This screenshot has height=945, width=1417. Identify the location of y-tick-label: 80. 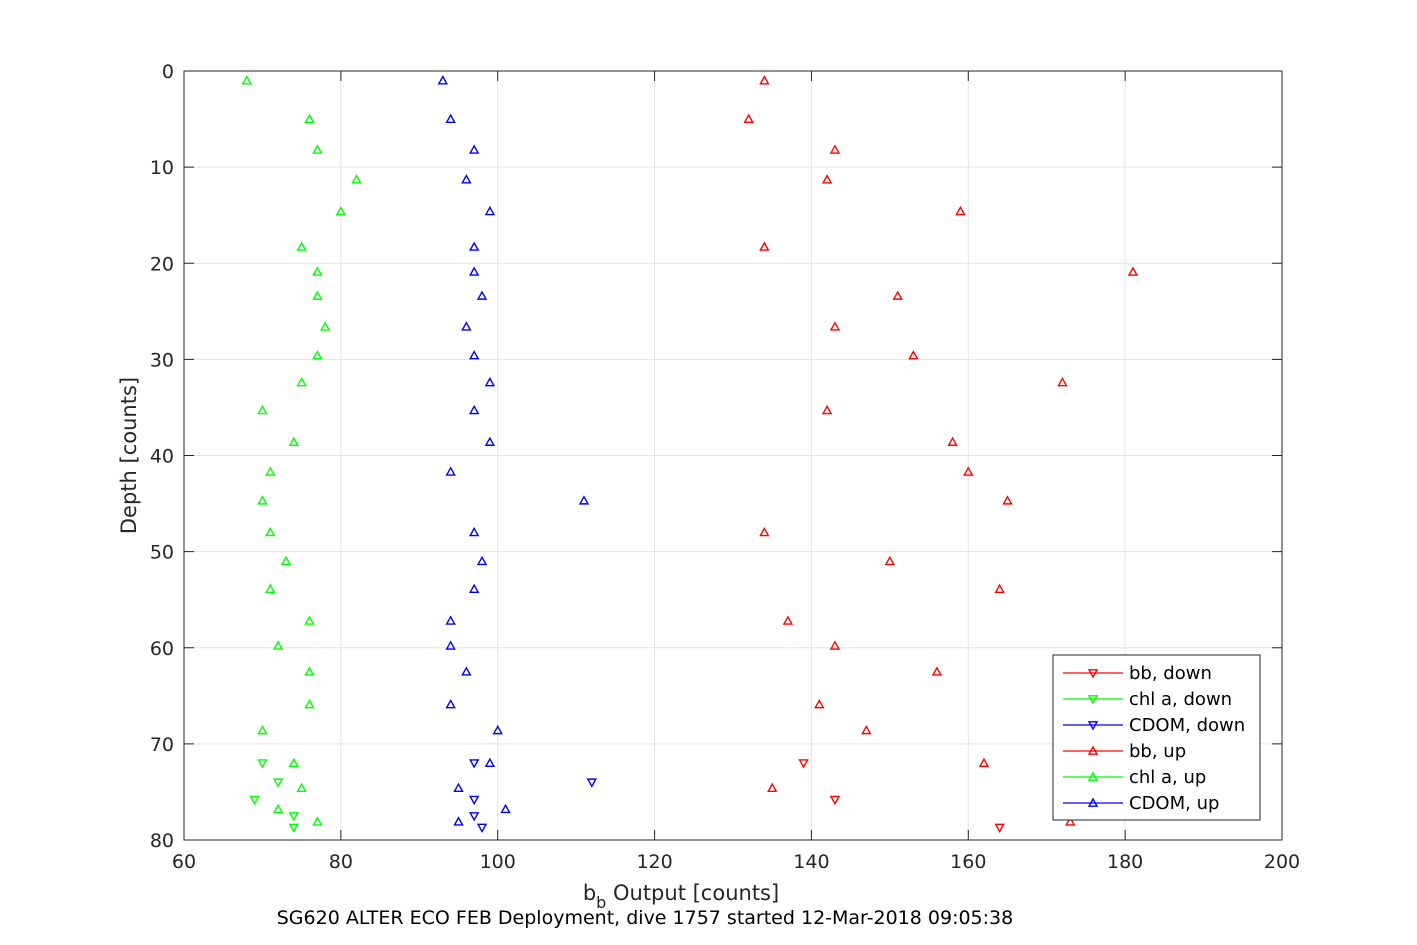
(162, 841).